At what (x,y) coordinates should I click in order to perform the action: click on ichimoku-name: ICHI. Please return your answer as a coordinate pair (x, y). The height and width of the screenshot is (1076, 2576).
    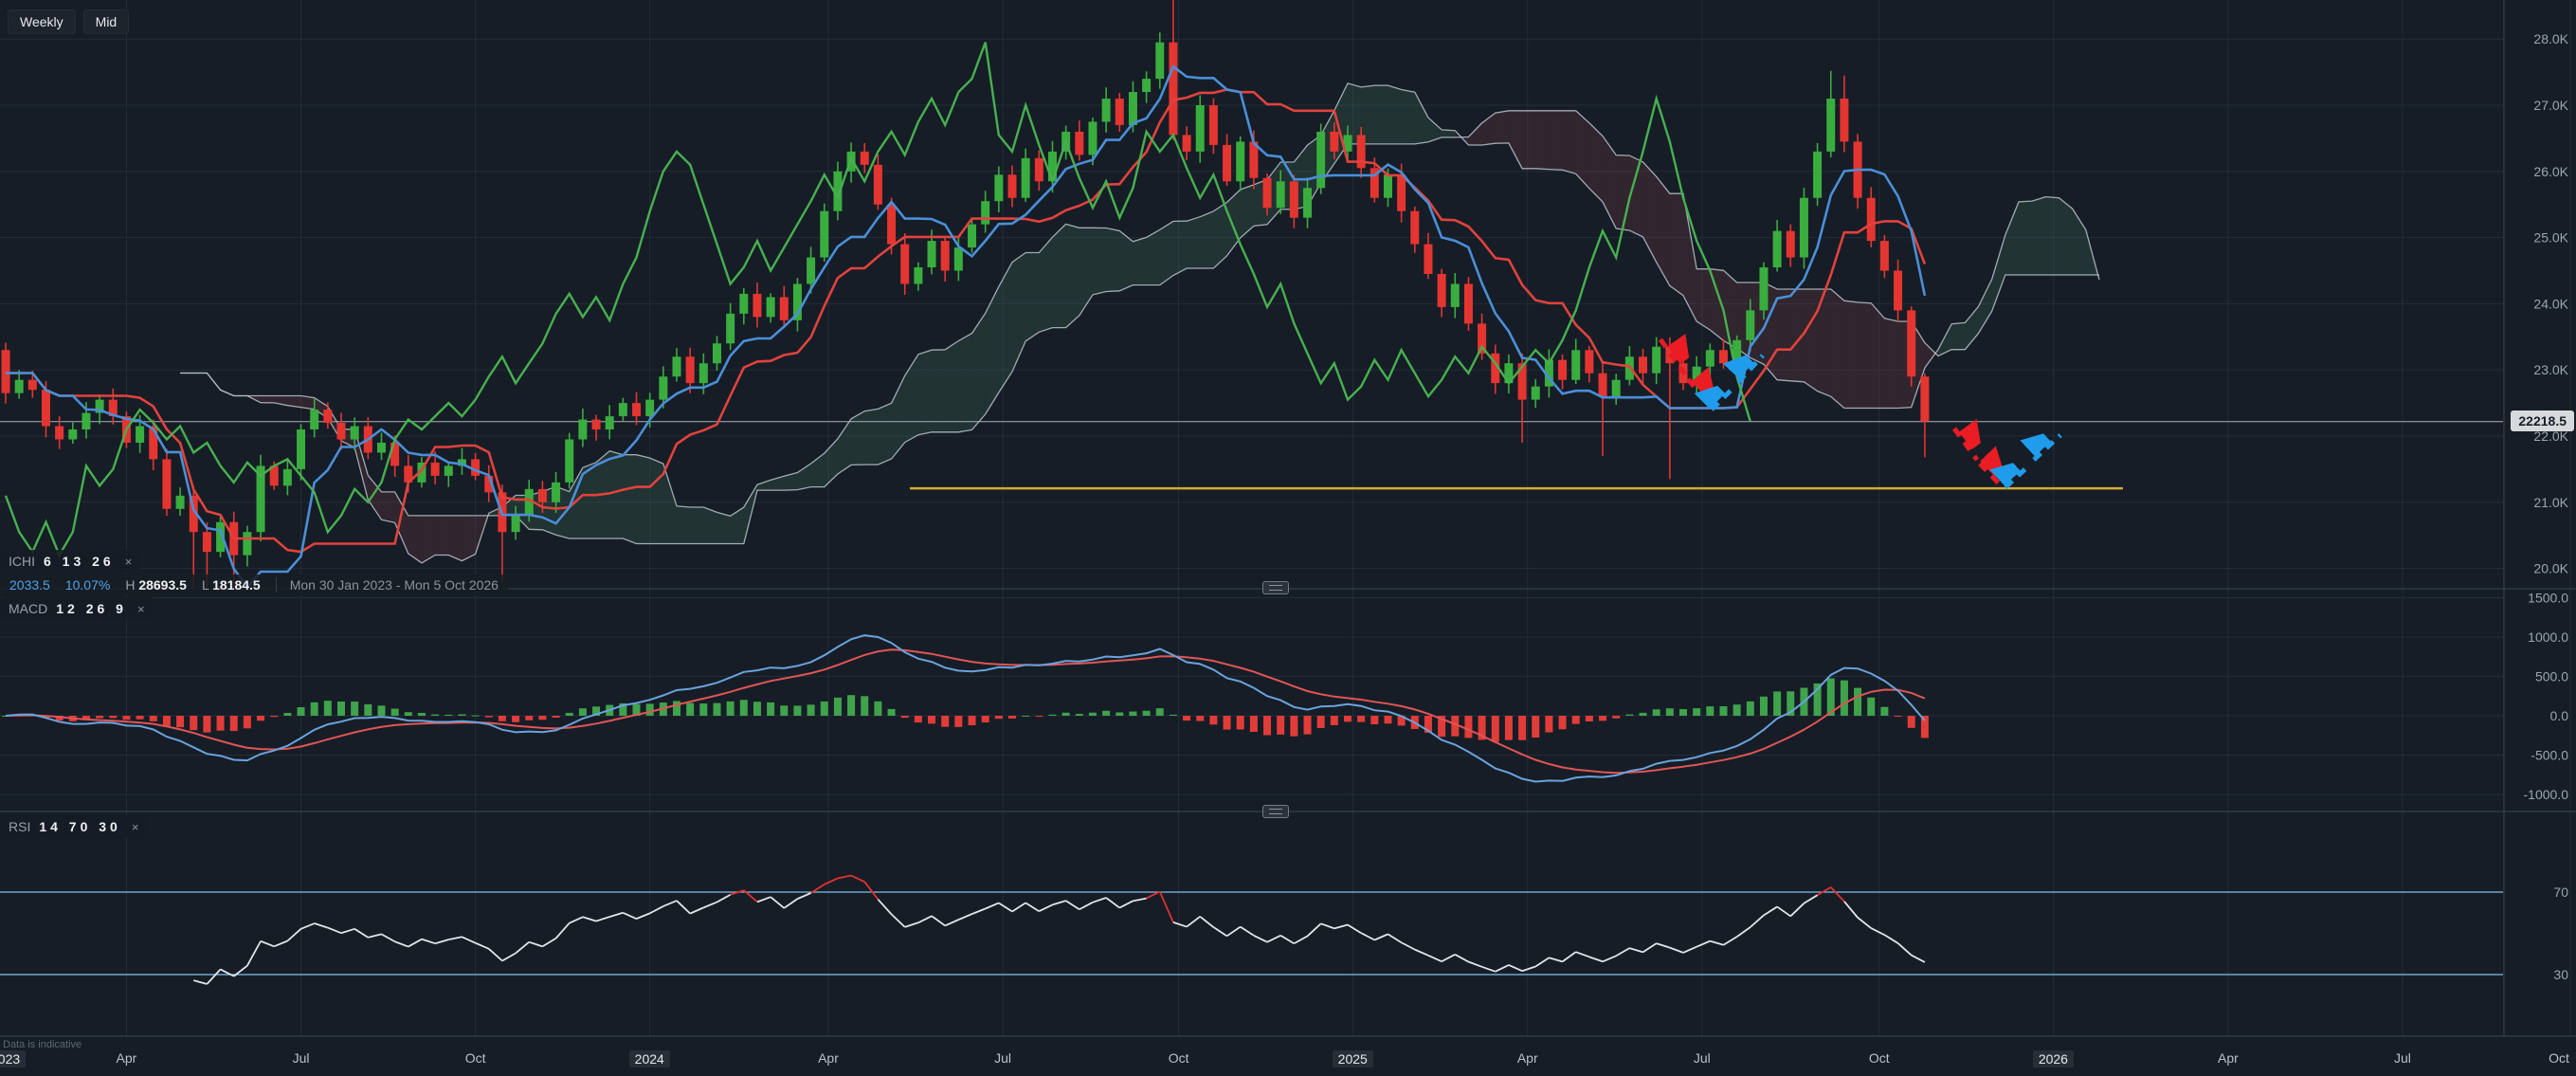
    Looking at the image, I should click on (22, 562).